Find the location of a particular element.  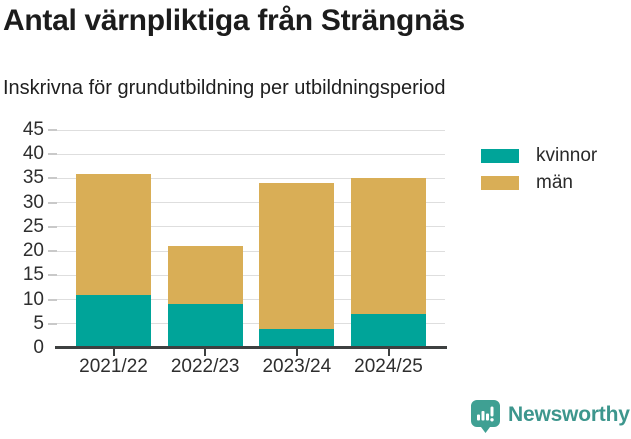

bar-segment-män-2022/23 is located at coordinates (205, 275).